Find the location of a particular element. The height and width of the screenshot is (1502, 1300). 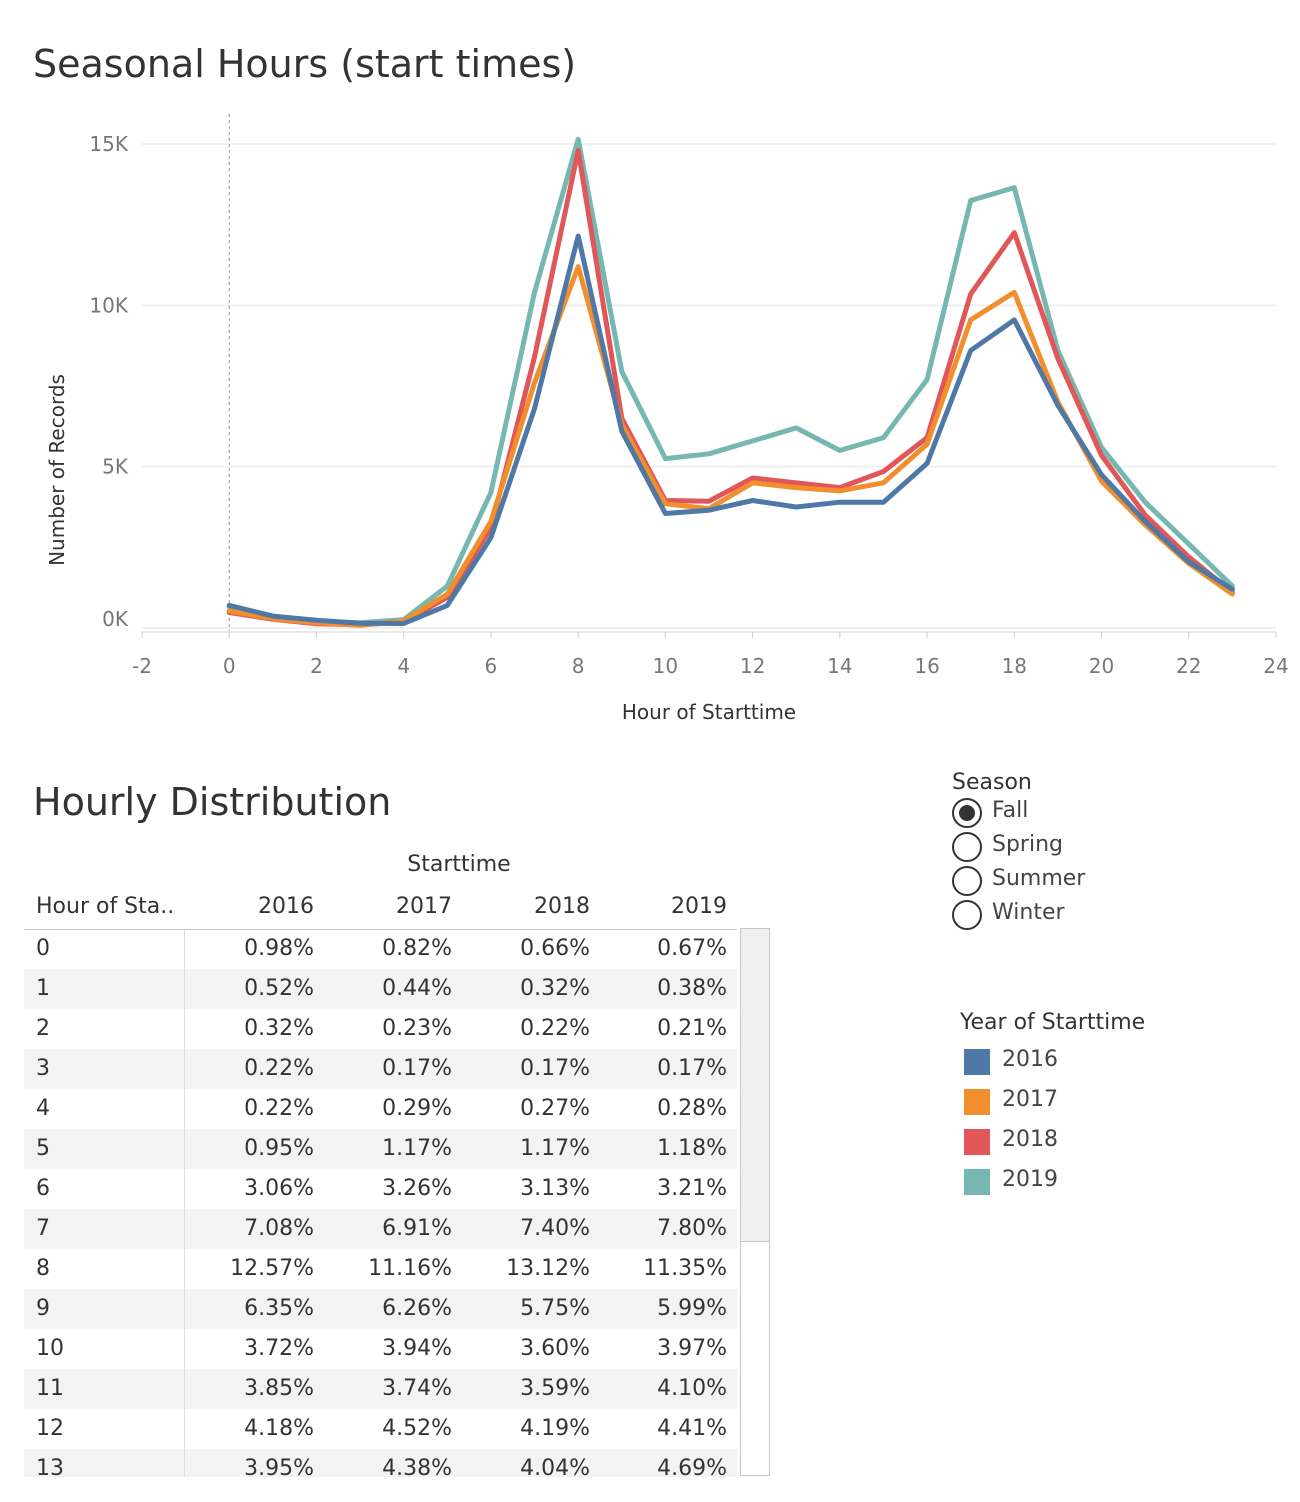

scrollbar-thumb is located at coordinates (755, 1085).